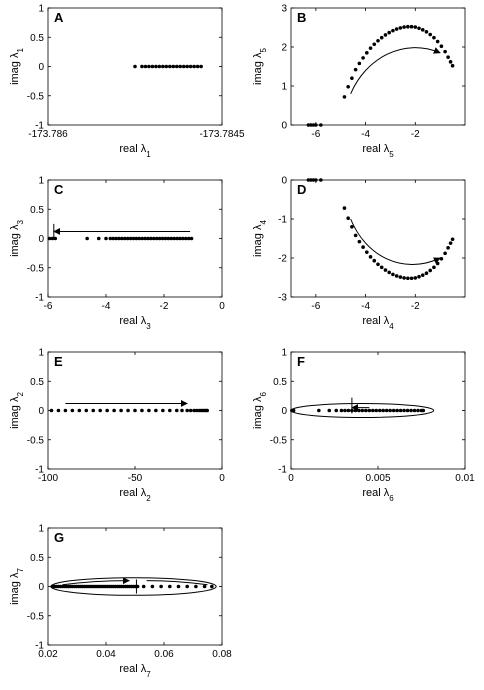  I want to click on y-axis-label: imag λ3, so click(17, 238).